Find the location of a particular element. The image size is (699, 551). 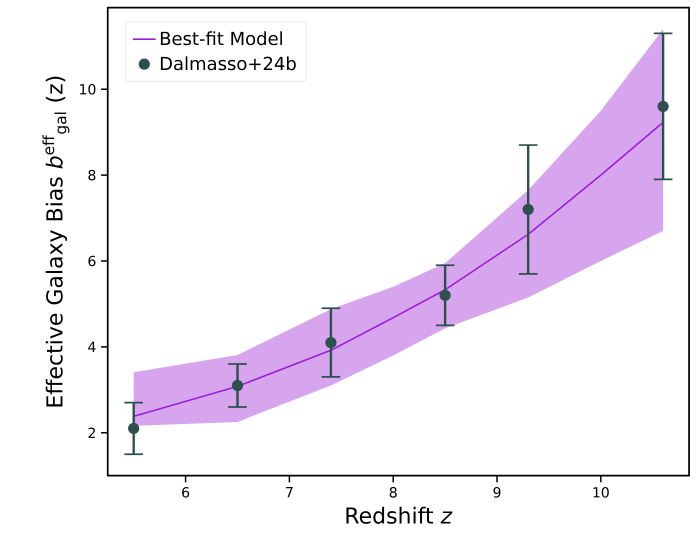

y-tick-label: 8 is located at coordinates (92, 175).